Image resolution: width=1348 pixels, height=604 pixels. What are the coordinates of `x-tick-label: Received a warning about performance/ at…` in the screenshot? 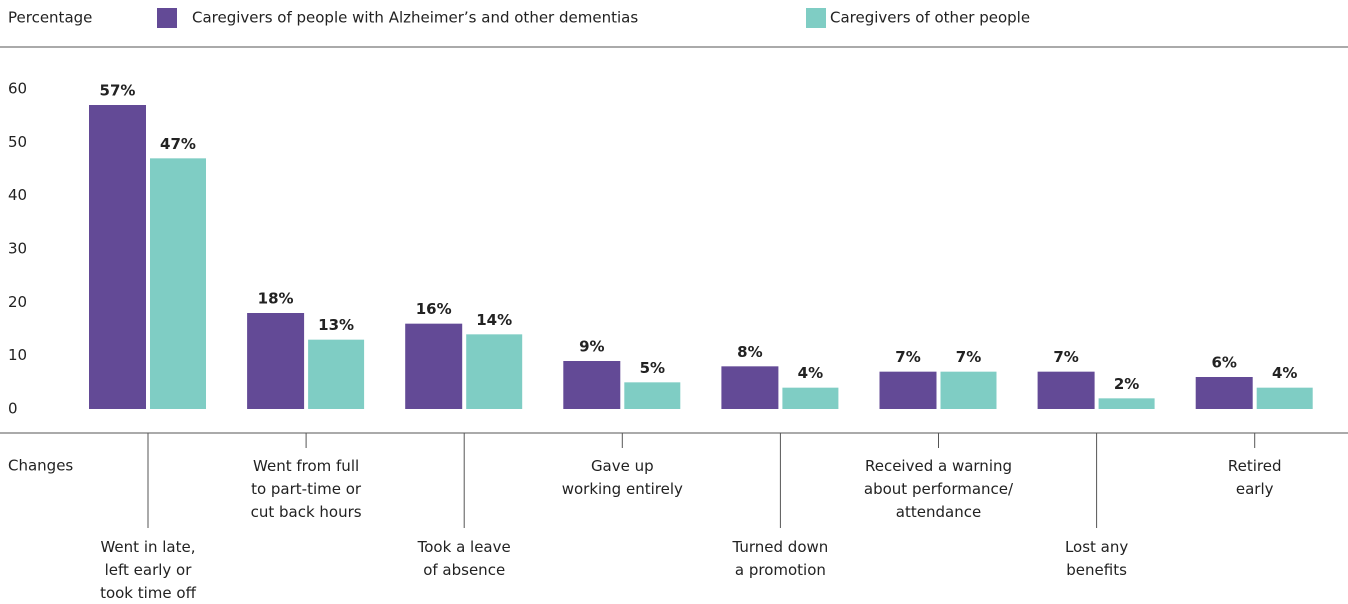 It's located at (938, 489).